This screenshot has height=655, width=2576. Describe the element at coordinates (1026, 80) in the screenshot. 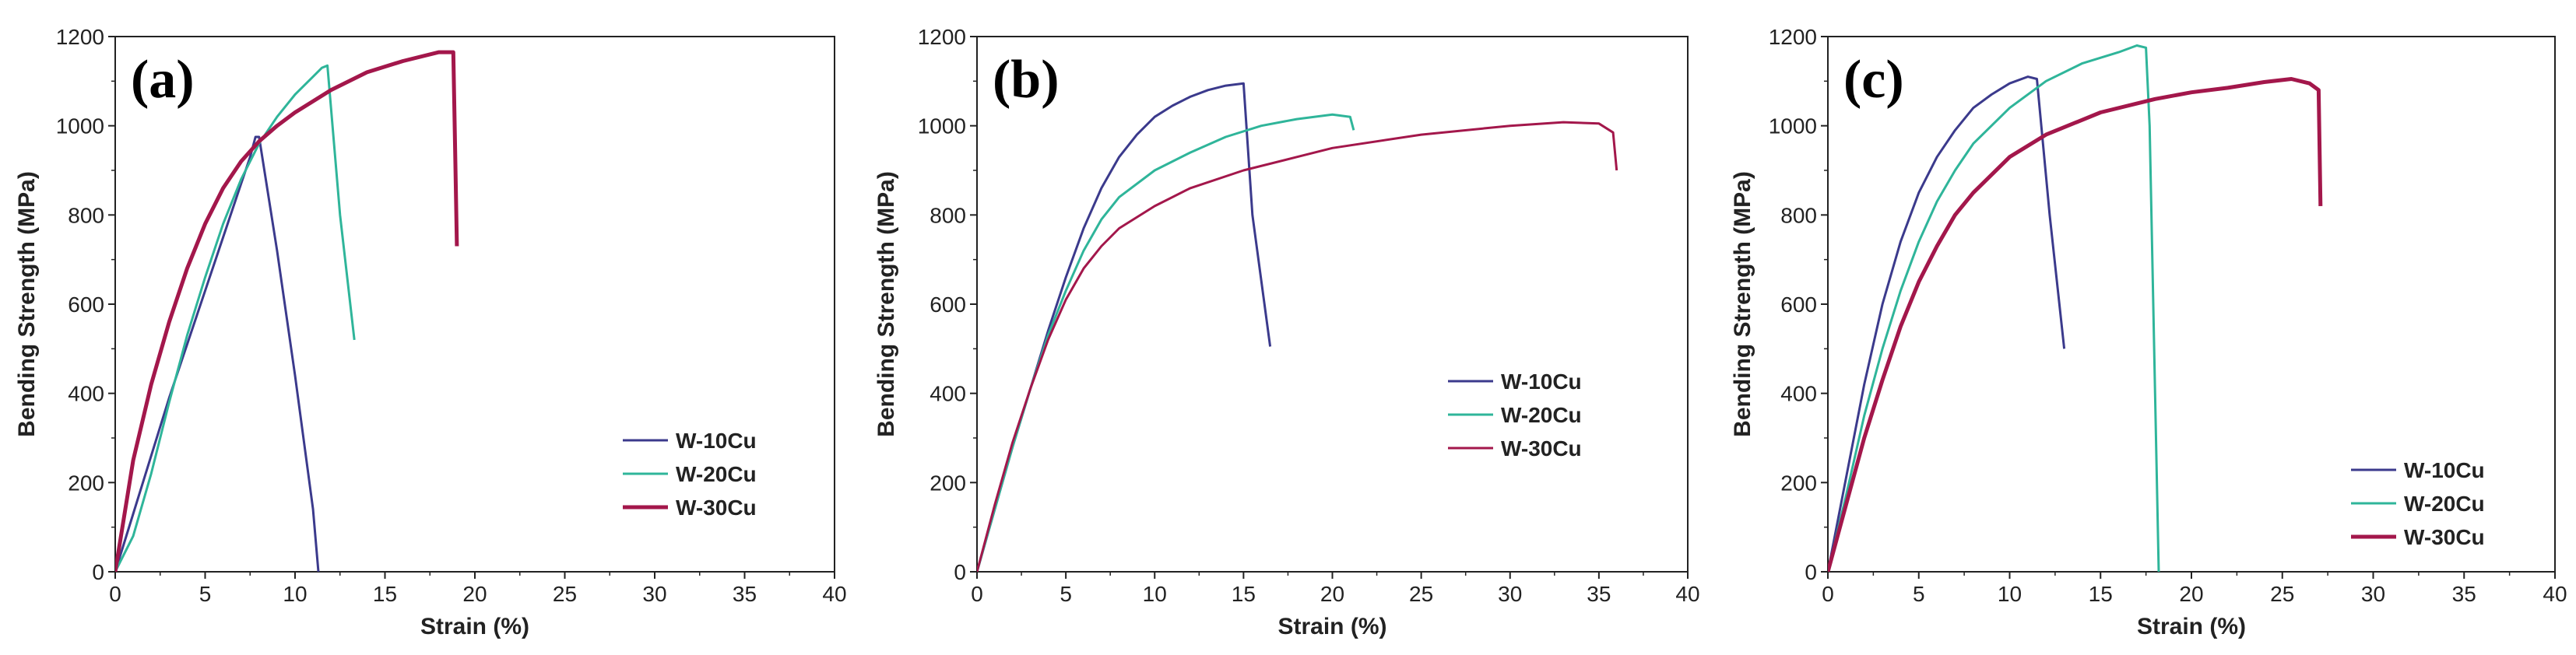

I see `panel-label: (b)` at that location.